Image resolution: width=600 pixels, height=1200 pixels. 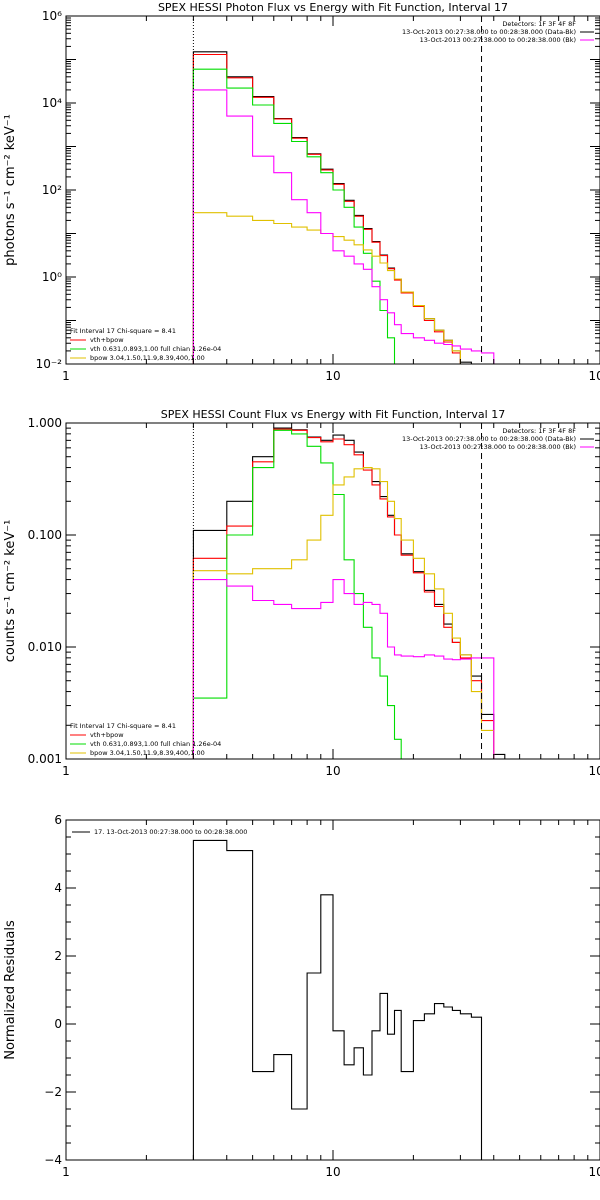 What do you see at coordinates (52, 277) in the screenshot?
I see `y-tick-label: 10⁰` at bounding box center [52, 277].